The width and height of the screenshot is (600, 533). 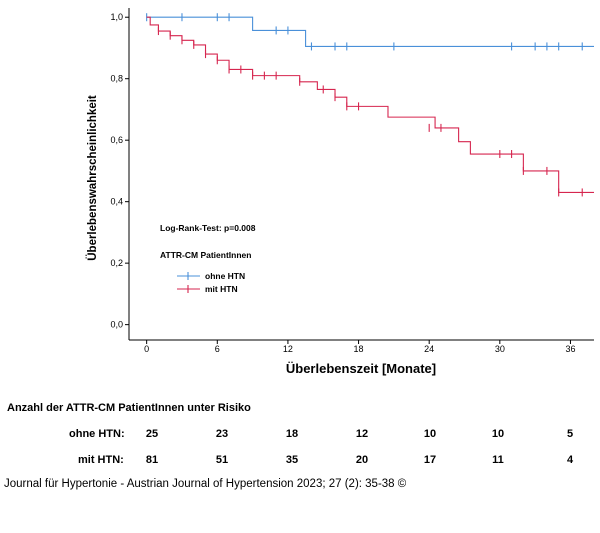 I want to click on legend-entry: mit HTN, so click(x=221, y=289).